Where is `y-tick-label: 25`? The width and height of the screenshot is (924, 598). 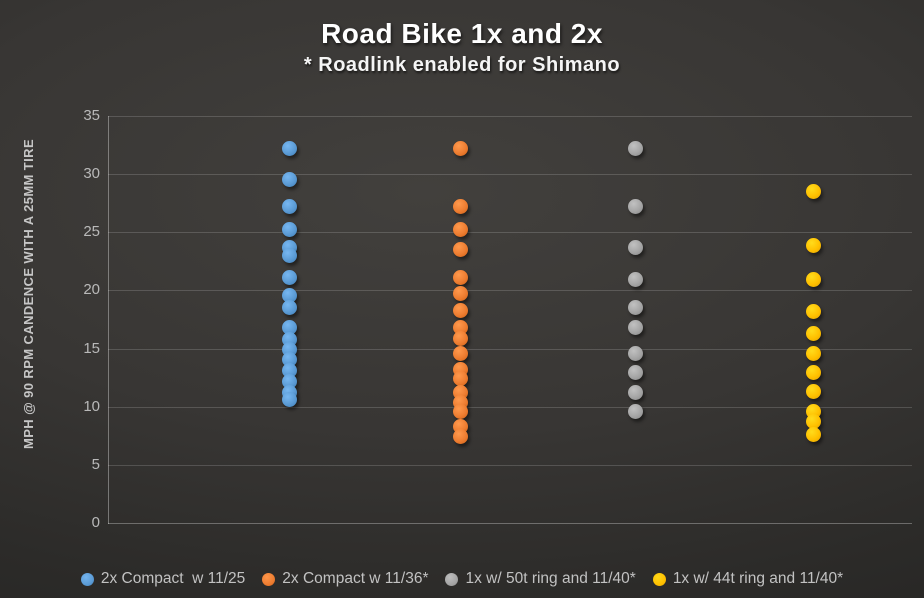 y-tick-label: 25 is located at coordinates (91, 232).